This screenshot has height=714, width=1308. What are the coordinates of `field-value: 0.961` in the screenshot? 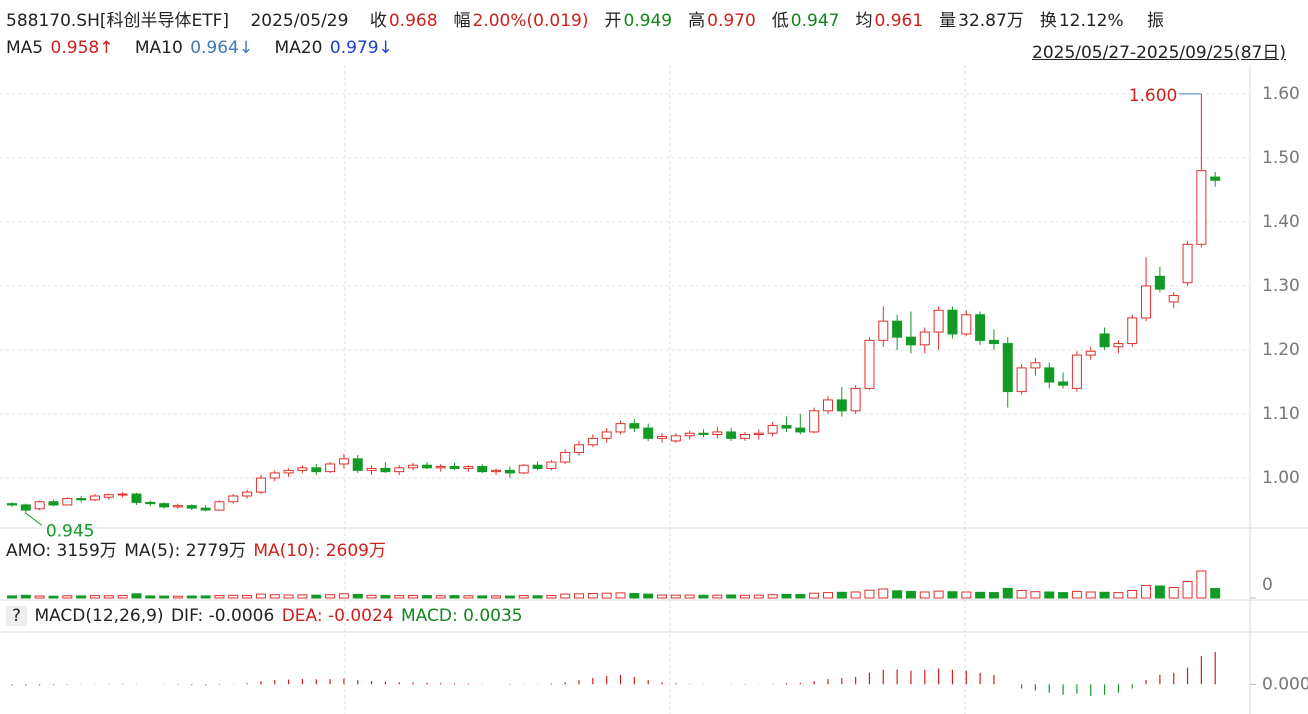 It's located at (899, 21).